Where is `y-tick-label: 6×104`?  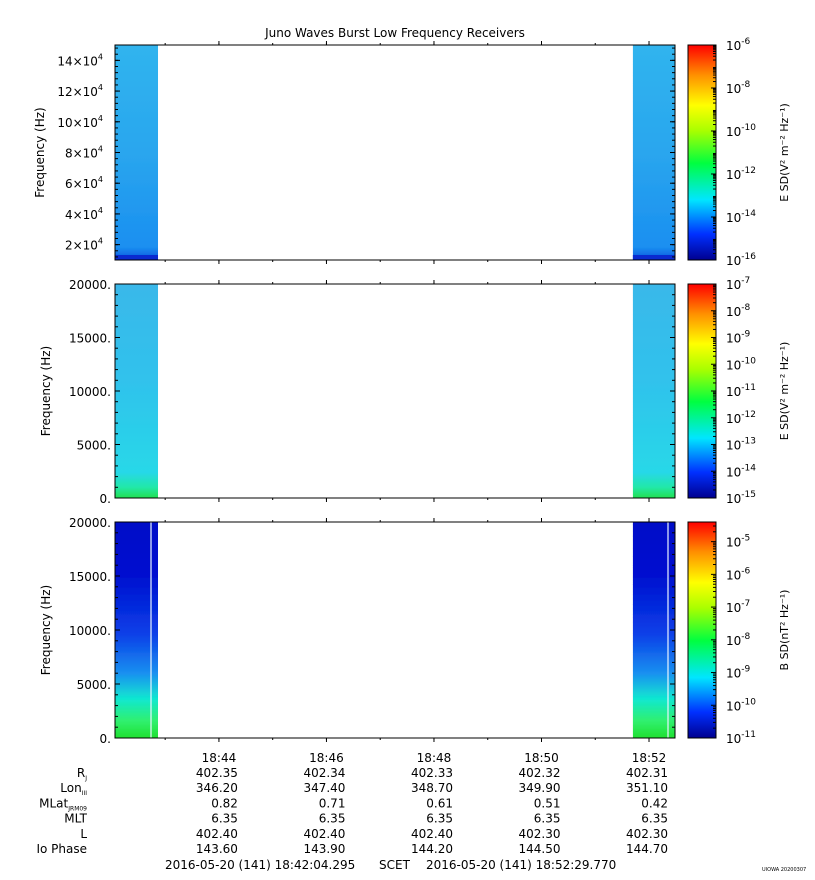
y-tick-label: 6×104 is located at coordinates (84, 183).